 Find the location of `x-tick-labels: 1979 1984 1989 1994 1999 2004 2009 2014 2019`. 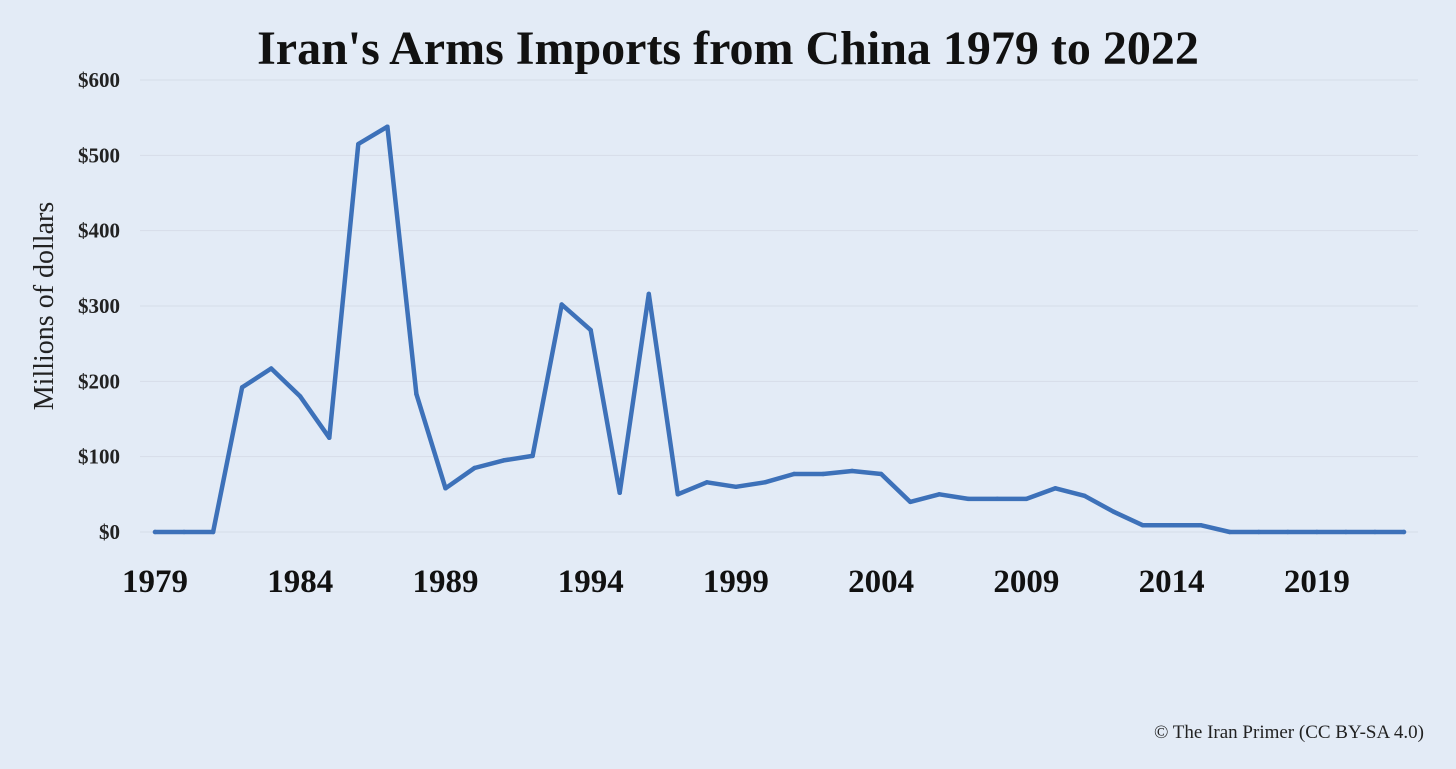

x-tick-labels: 1979 1984 1989 1994 1999 2004 2009 2014 2019 is located at coordinates (736, 582).